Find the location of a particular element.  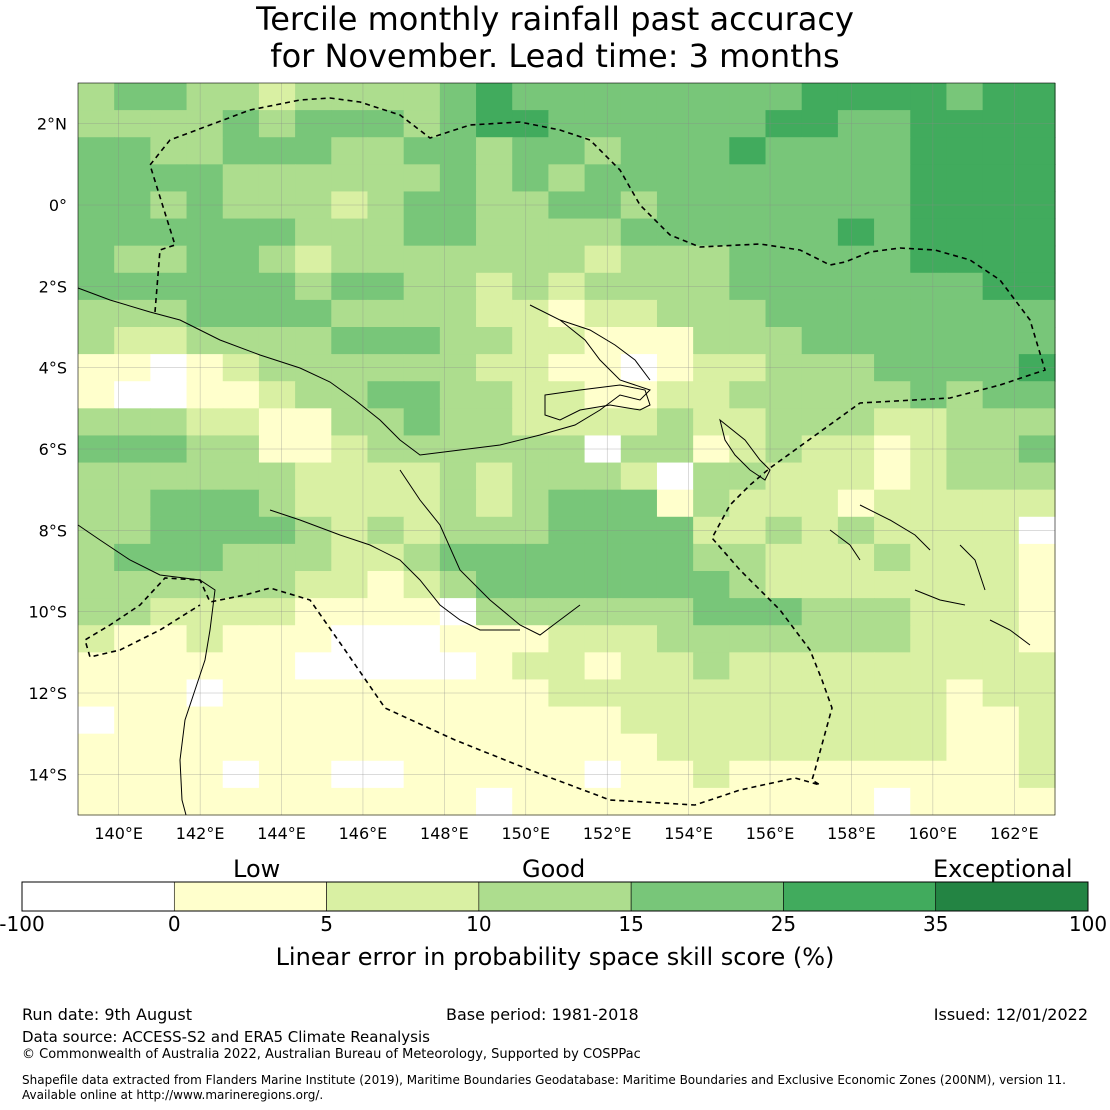

latitude-tick-label: 2°N is located at coordinates (52, 124).